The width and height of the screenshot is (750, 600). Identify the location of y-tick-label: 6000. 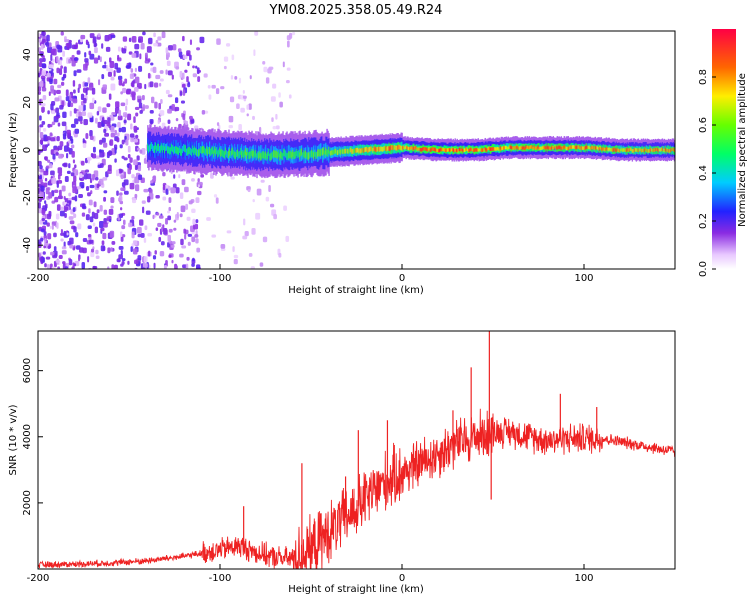
(27, 370).